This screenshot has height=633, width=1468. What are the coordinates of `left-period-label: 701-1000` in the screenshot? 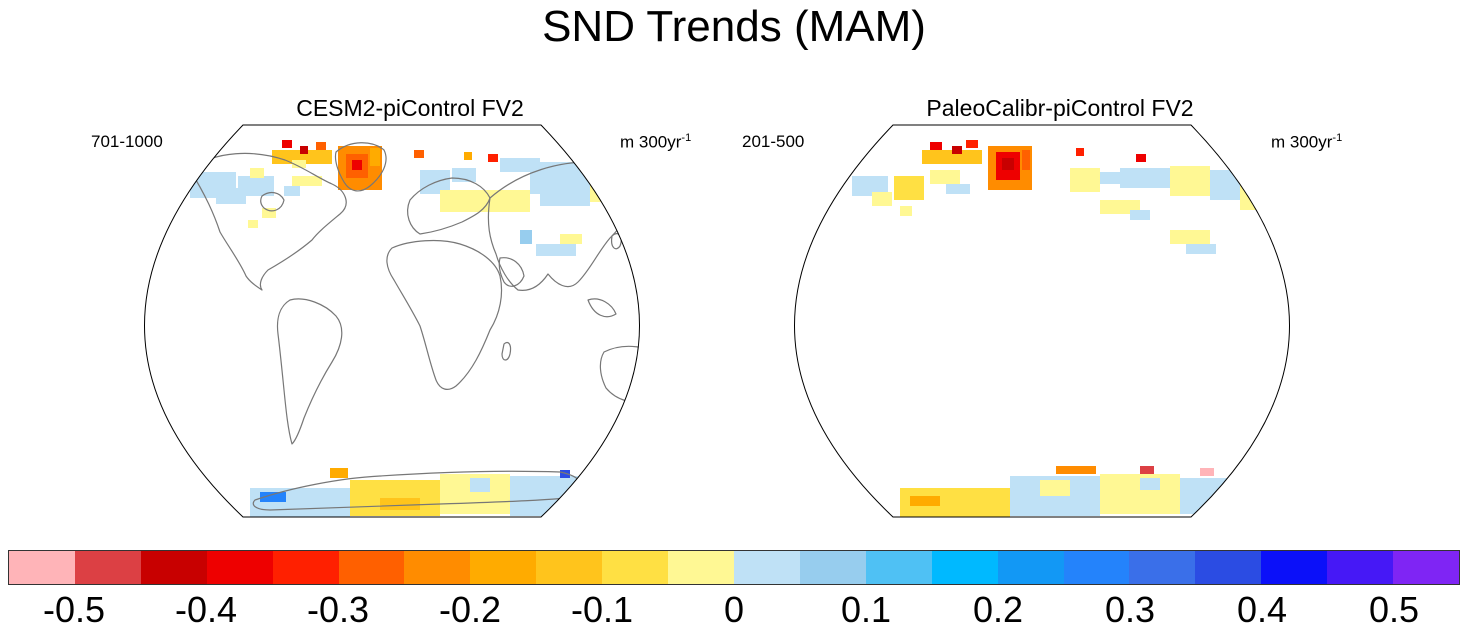 It's located at (127, 141).